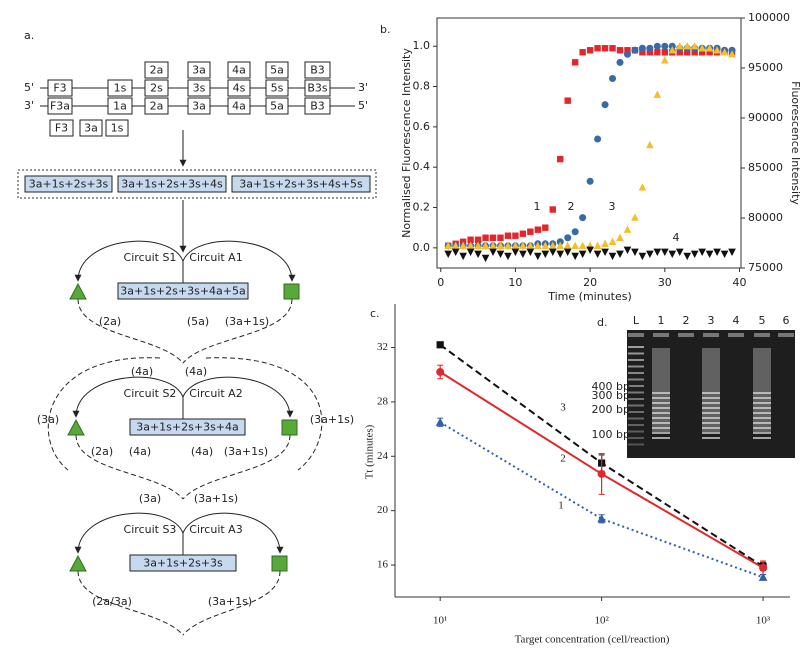 Image resolution: width=811 pixels, height=652 pixels. What do you see at coordinates (765, 217) in the screenshot?
I see `y2-tick-label: 80000` at bounding box center [765, 217].